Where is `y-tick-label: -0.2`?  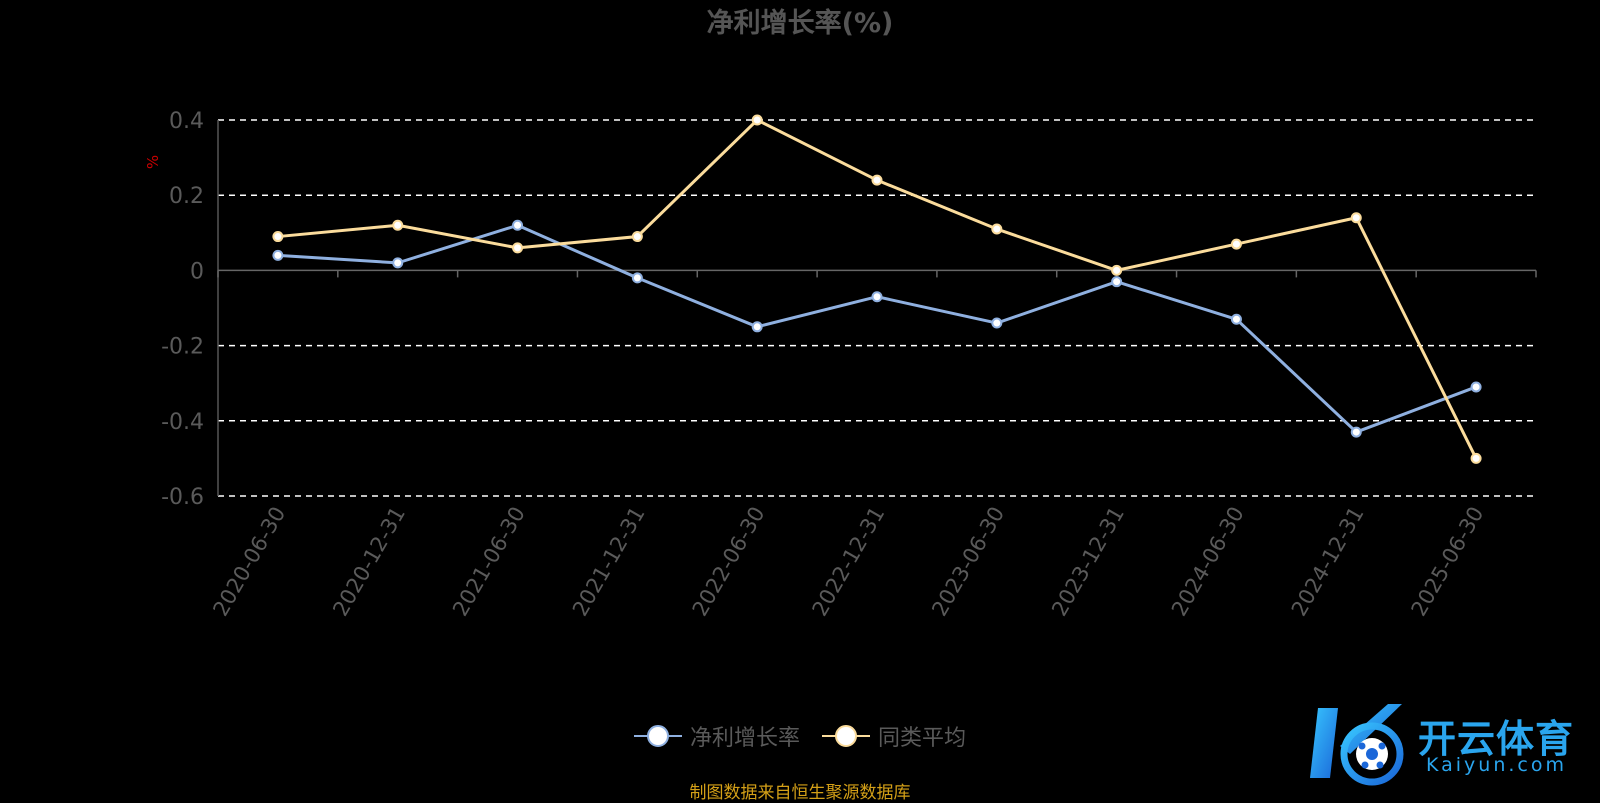 y-tick-label: -0.2 is located at coordinates (182, 347).